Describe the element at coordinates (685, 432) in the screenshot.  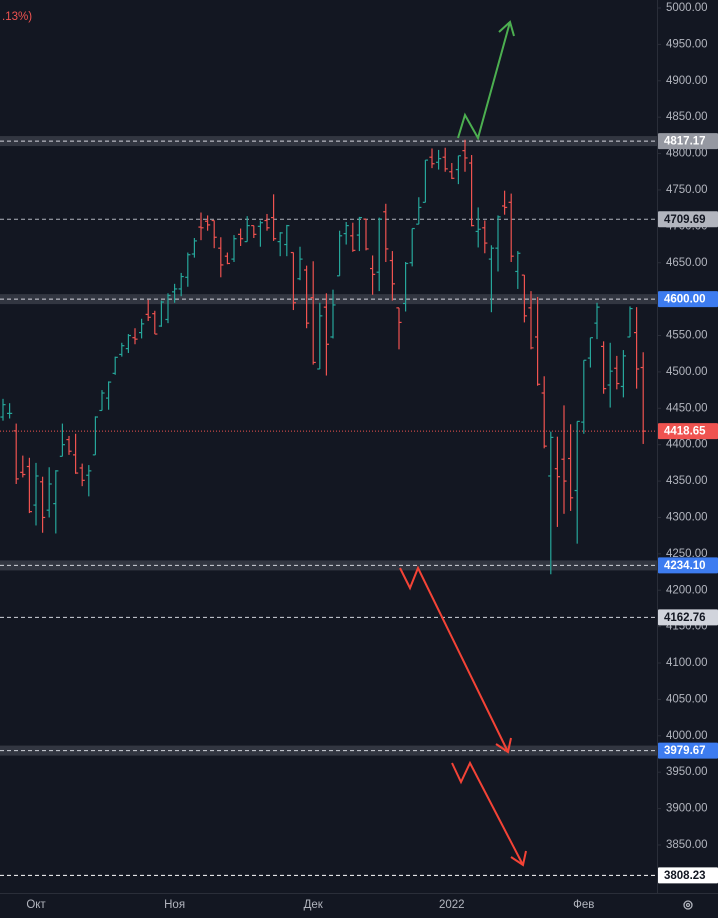
I see `level-label: 4418.65` at that location.